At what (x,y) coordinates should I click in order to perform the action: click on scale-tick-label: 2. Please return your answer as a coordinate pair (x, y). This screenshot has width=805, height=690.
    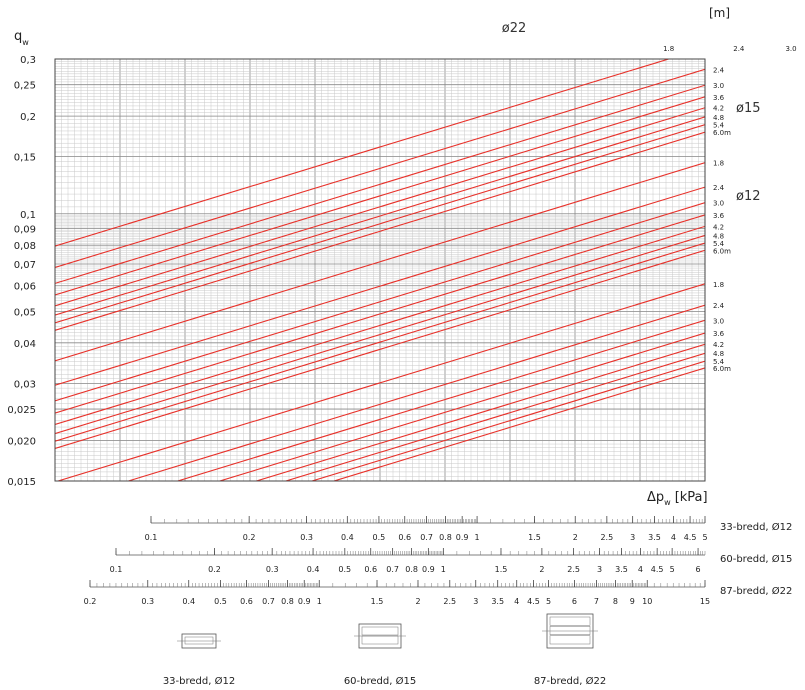
    Looking at the image, I should click on (417, 601).